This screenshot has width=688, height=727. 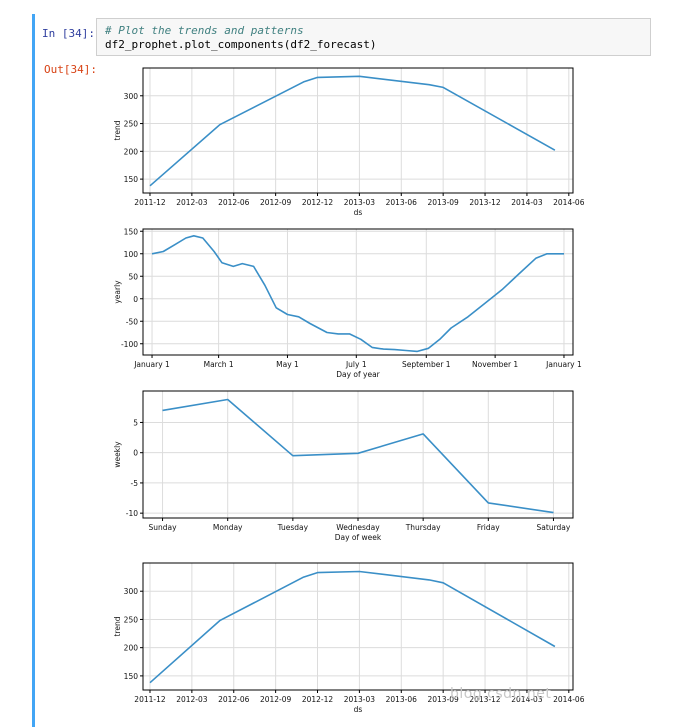 I want to click on x-tick-label: Wednesday, so click(x=358, y=527).